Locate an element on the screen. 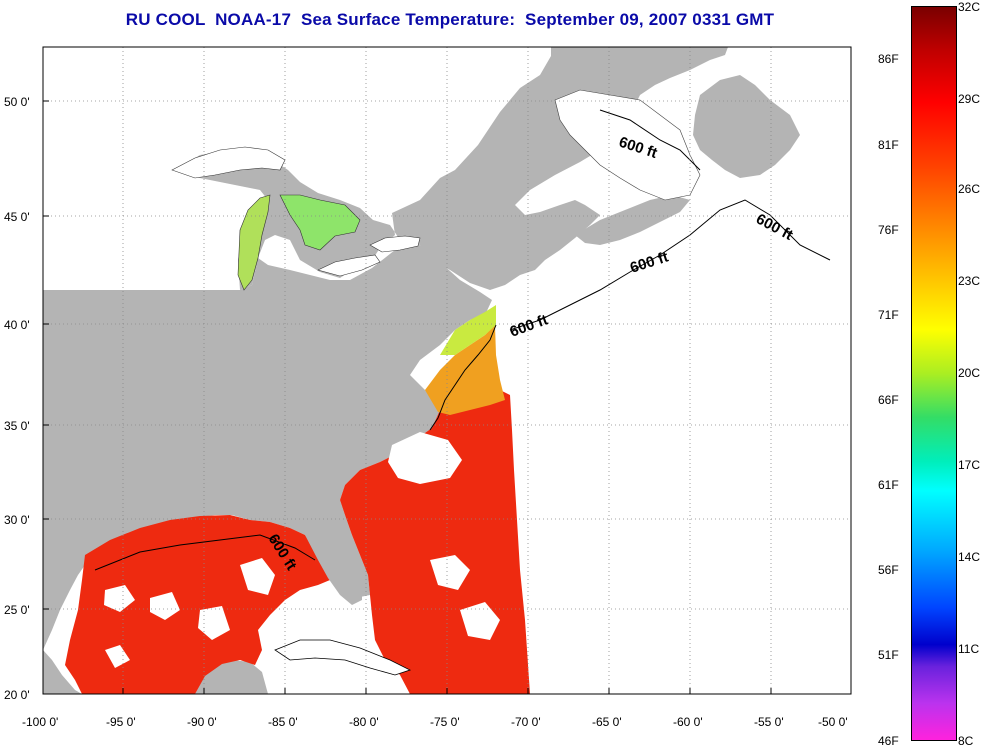 The image size is (984, 754). colorbar-fahrenheit-label: 71F is located at coordinates (888, 315).